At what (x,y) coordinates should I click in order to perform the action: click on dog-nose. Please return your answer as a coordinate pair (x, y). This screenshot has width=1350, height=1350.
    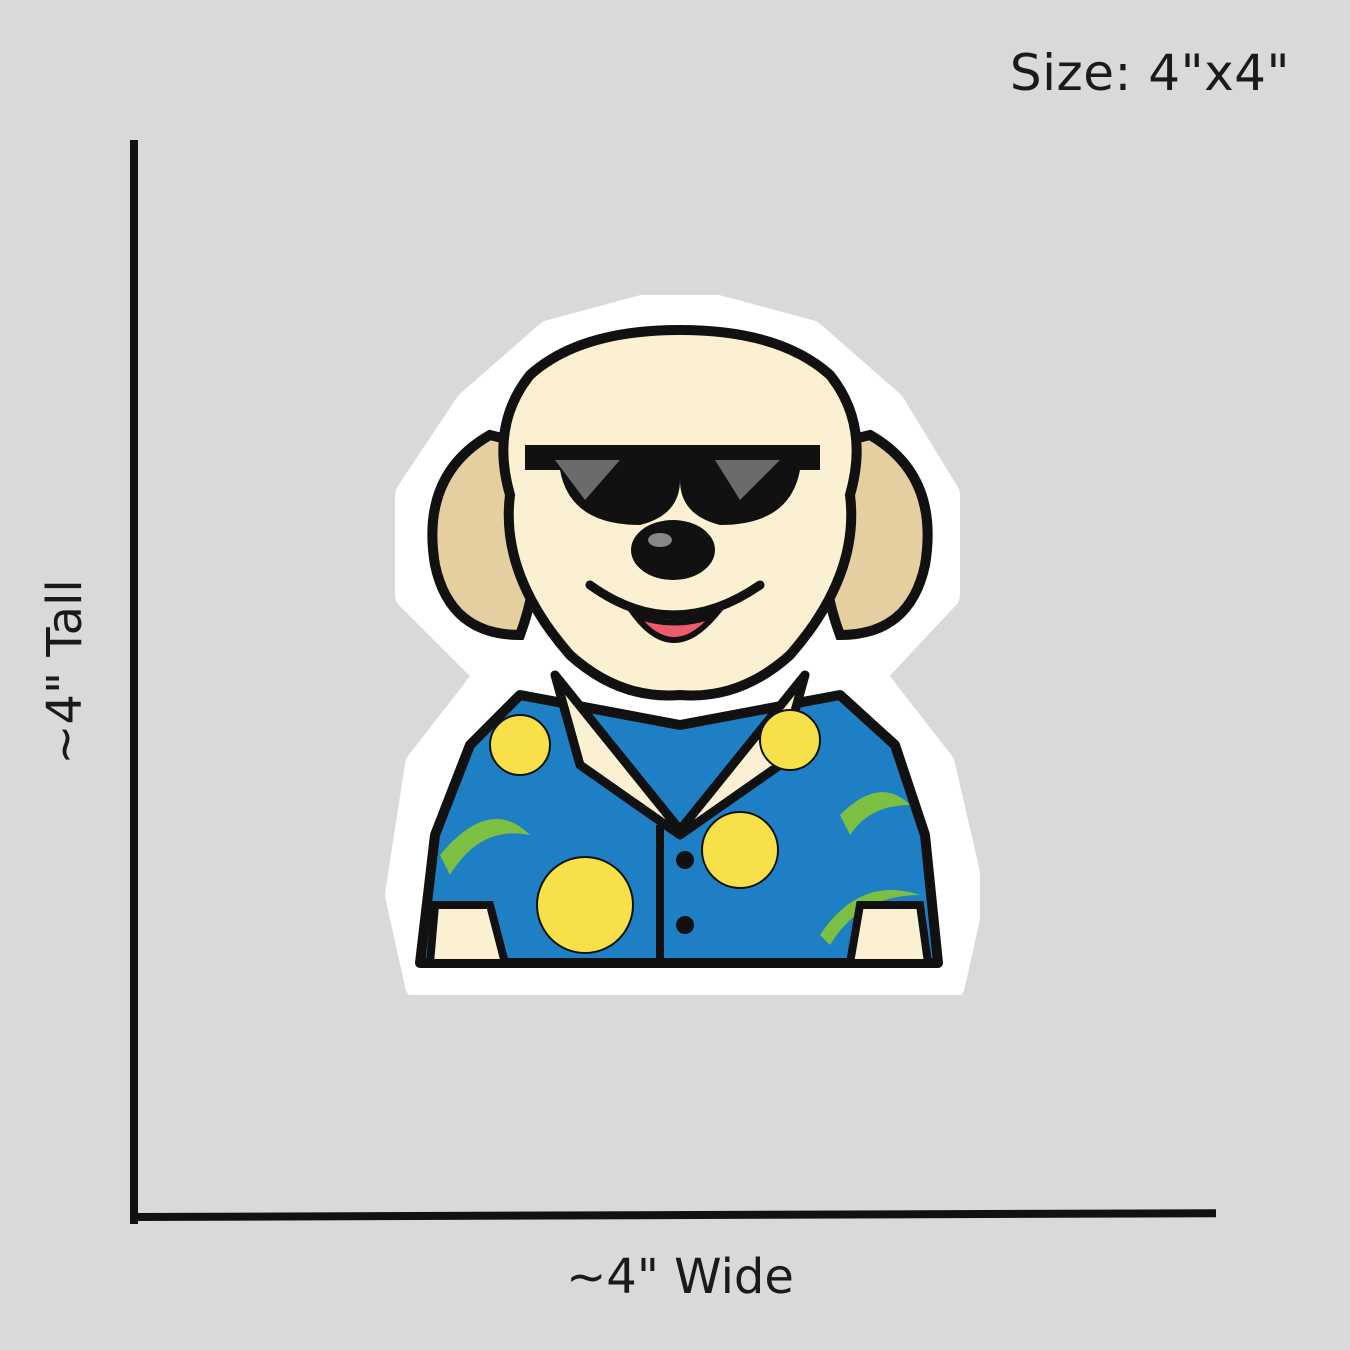
    Looking at the image, I should click on (673, 550).